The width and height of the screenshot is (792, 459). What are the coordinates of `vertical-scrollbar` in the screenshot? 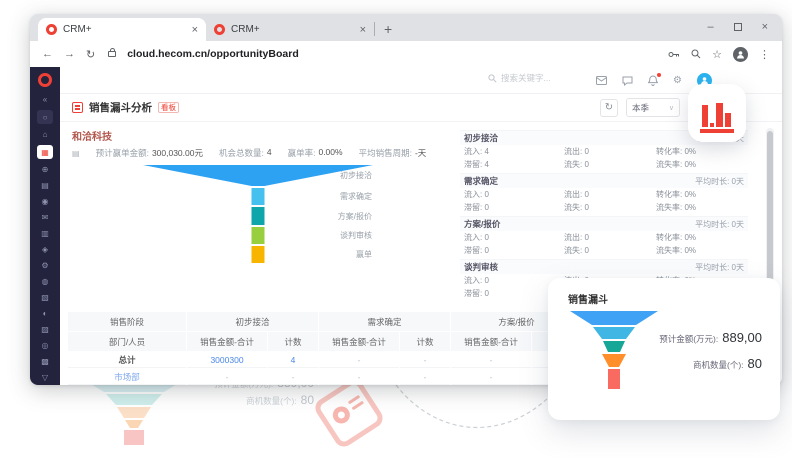 It's located at (770, 254).